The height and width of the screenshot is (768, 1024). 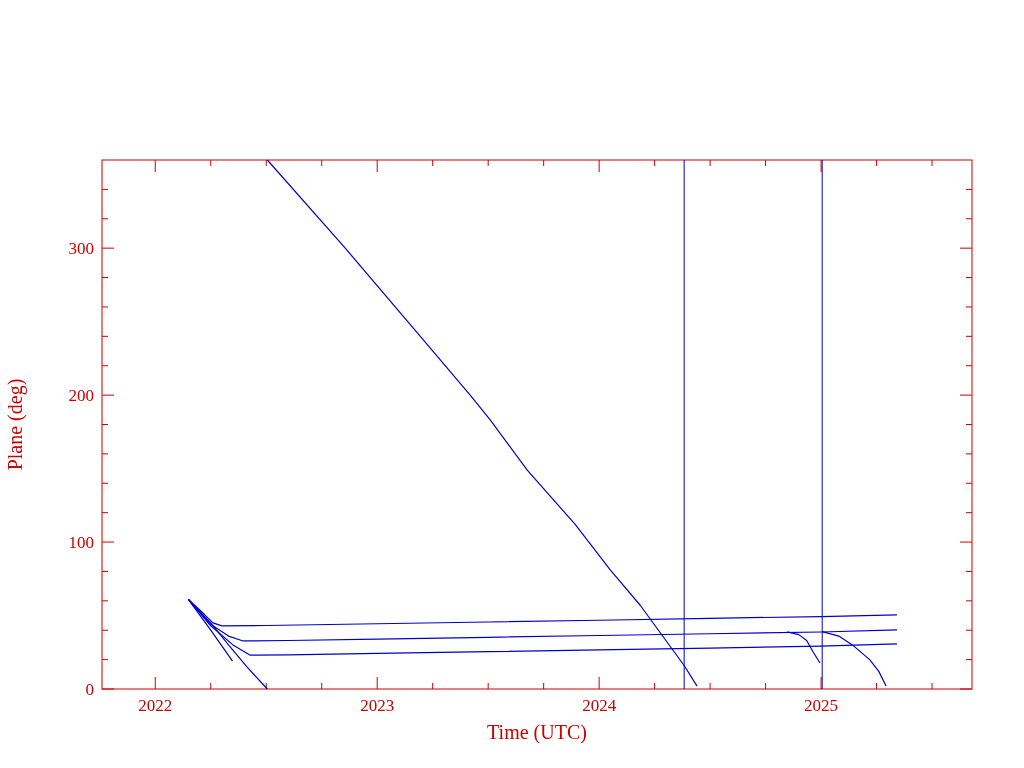 What do you see at coordinates (81, 543) in the screenshot?
I see `y-tick-label: 100` at bounding box center [81, 543].